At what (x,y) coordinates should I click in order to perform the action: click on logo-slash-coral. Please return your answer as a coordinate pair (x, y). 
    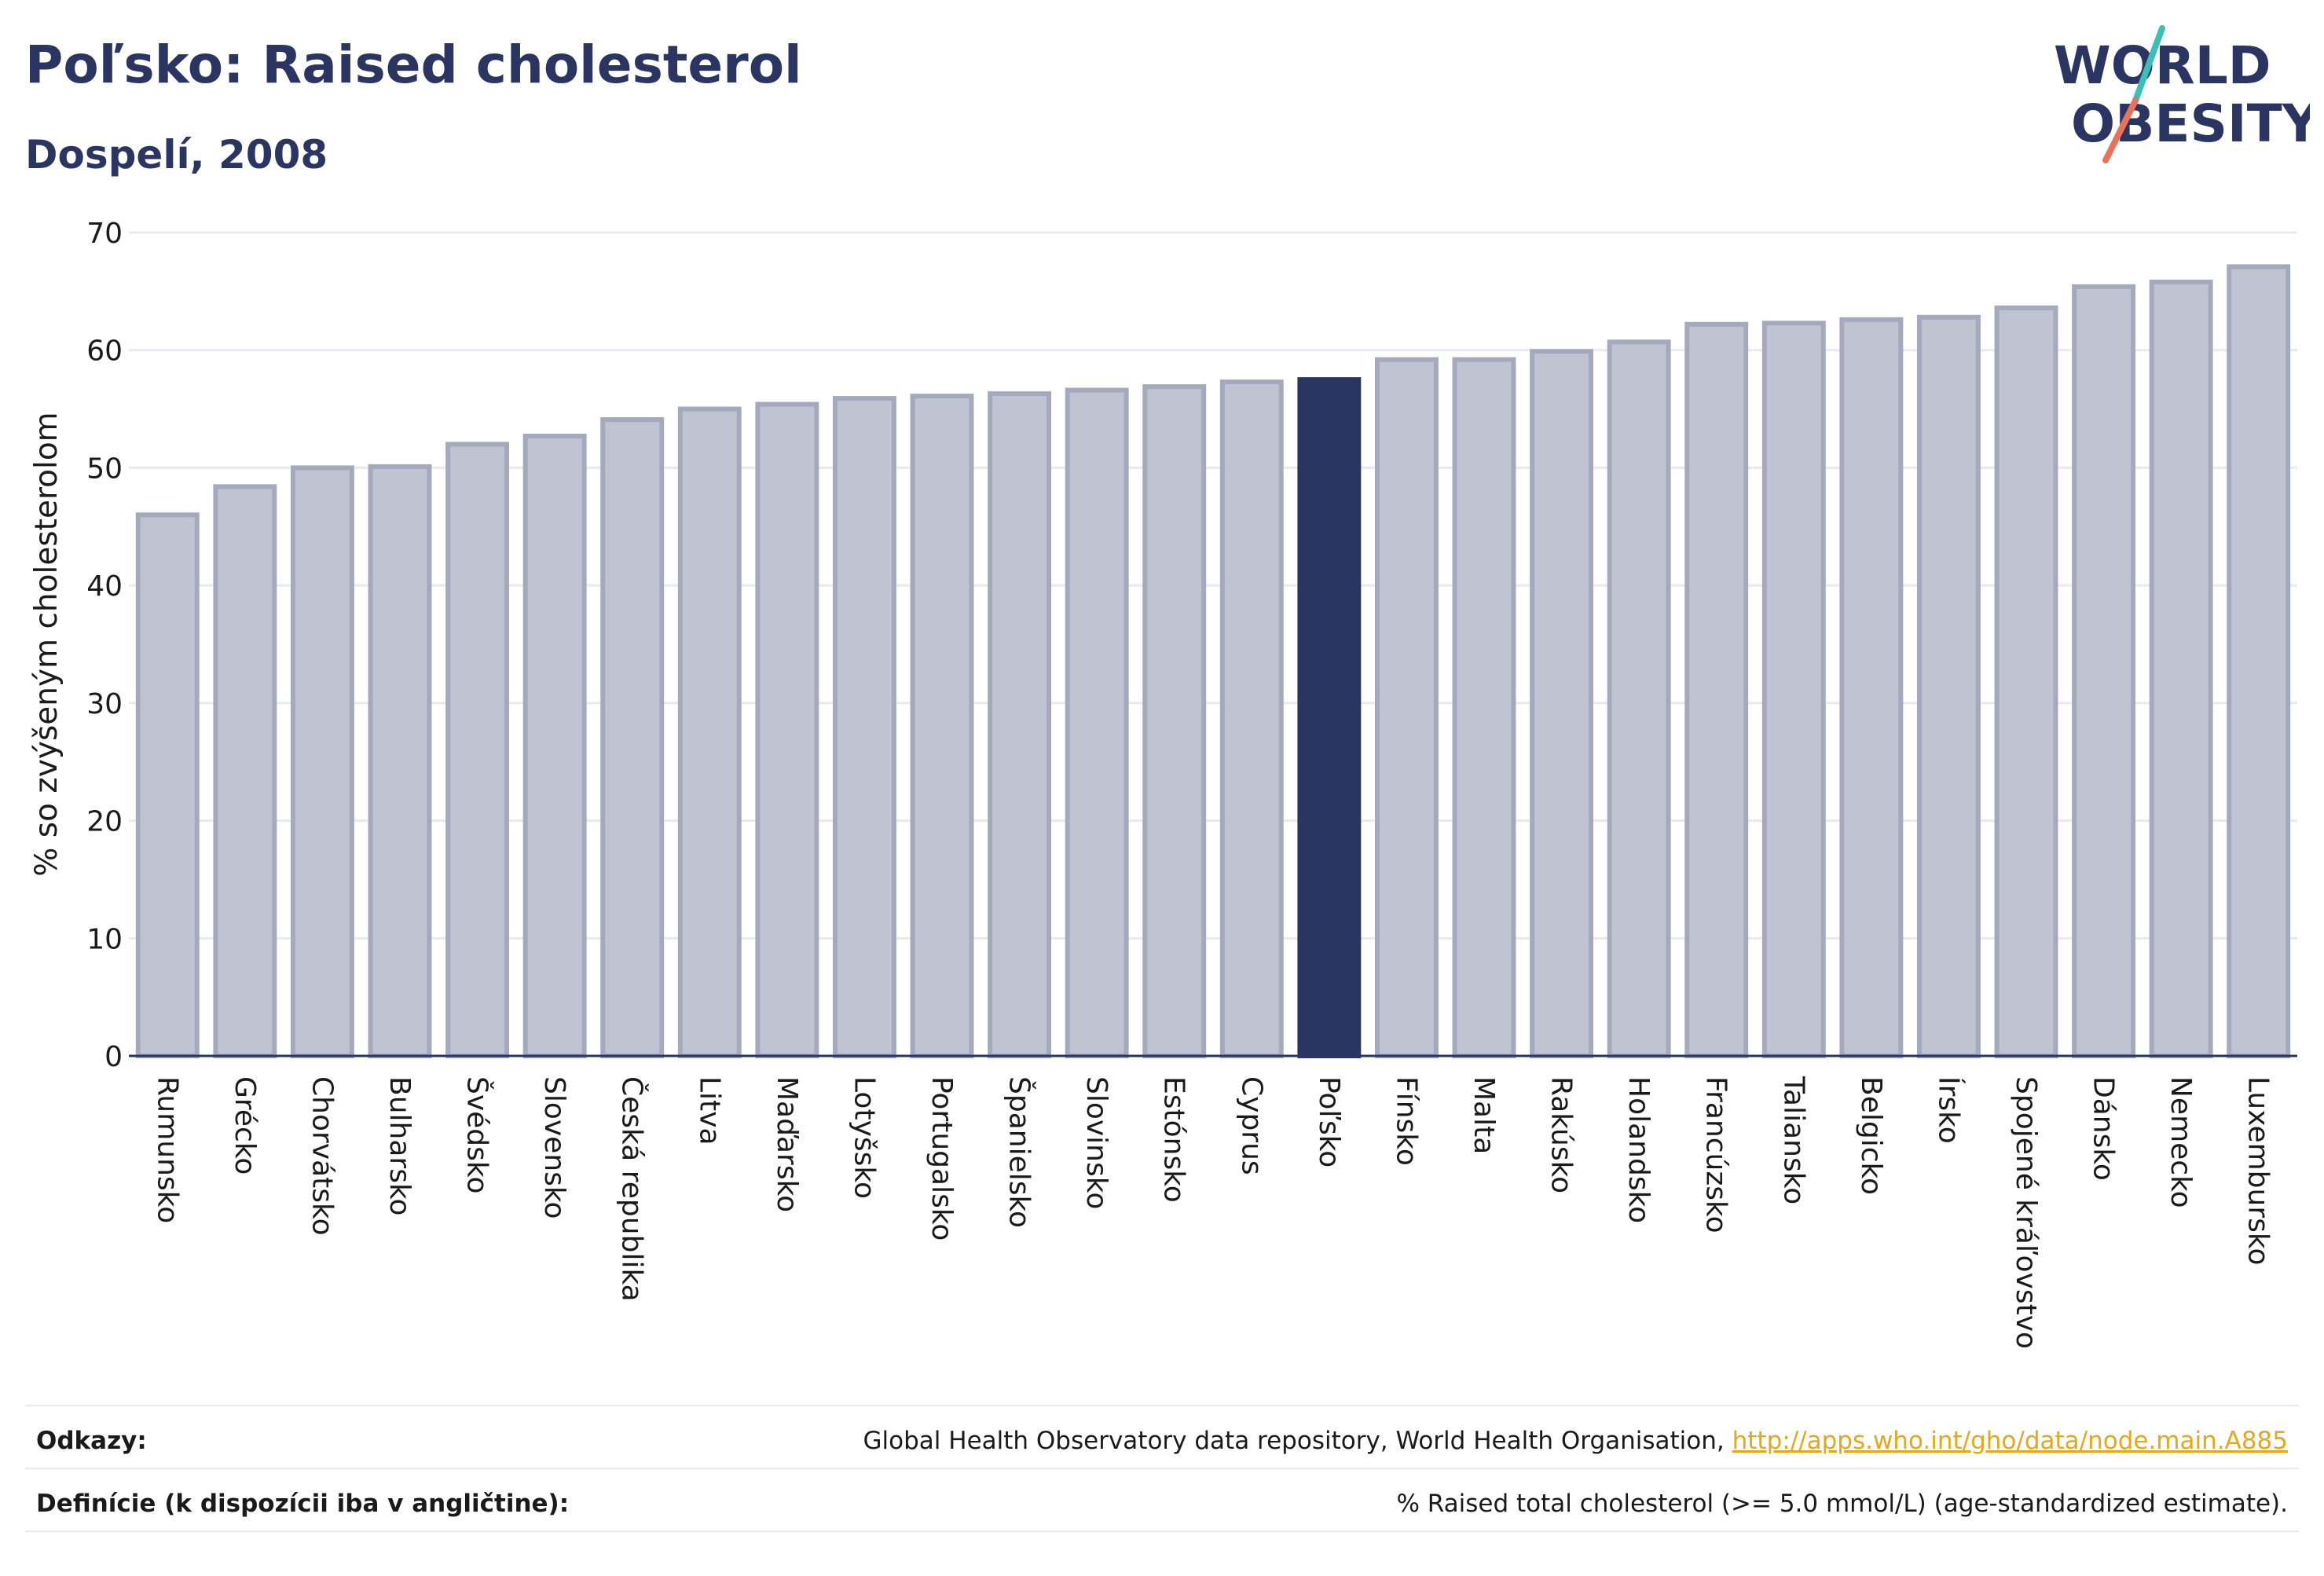
    Looking at the image, I should click on (2120, 130).